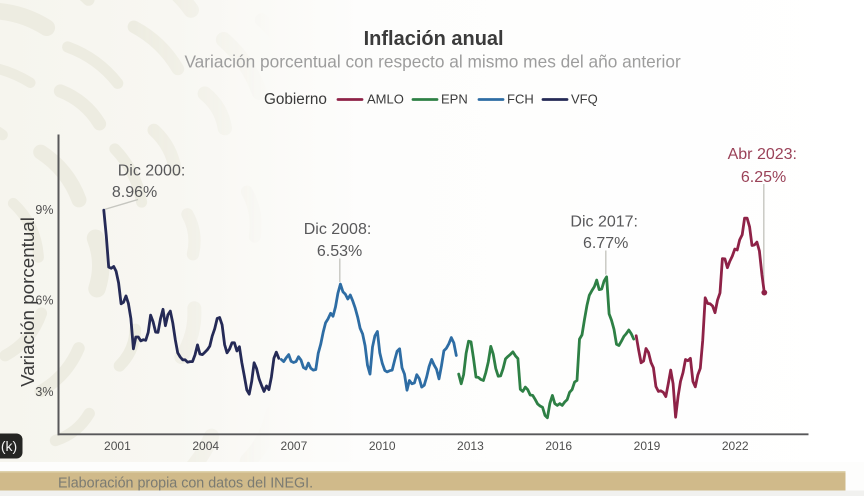 The image size is (864, 496). I want to click on svg-text: 2016, so click(558, 446).